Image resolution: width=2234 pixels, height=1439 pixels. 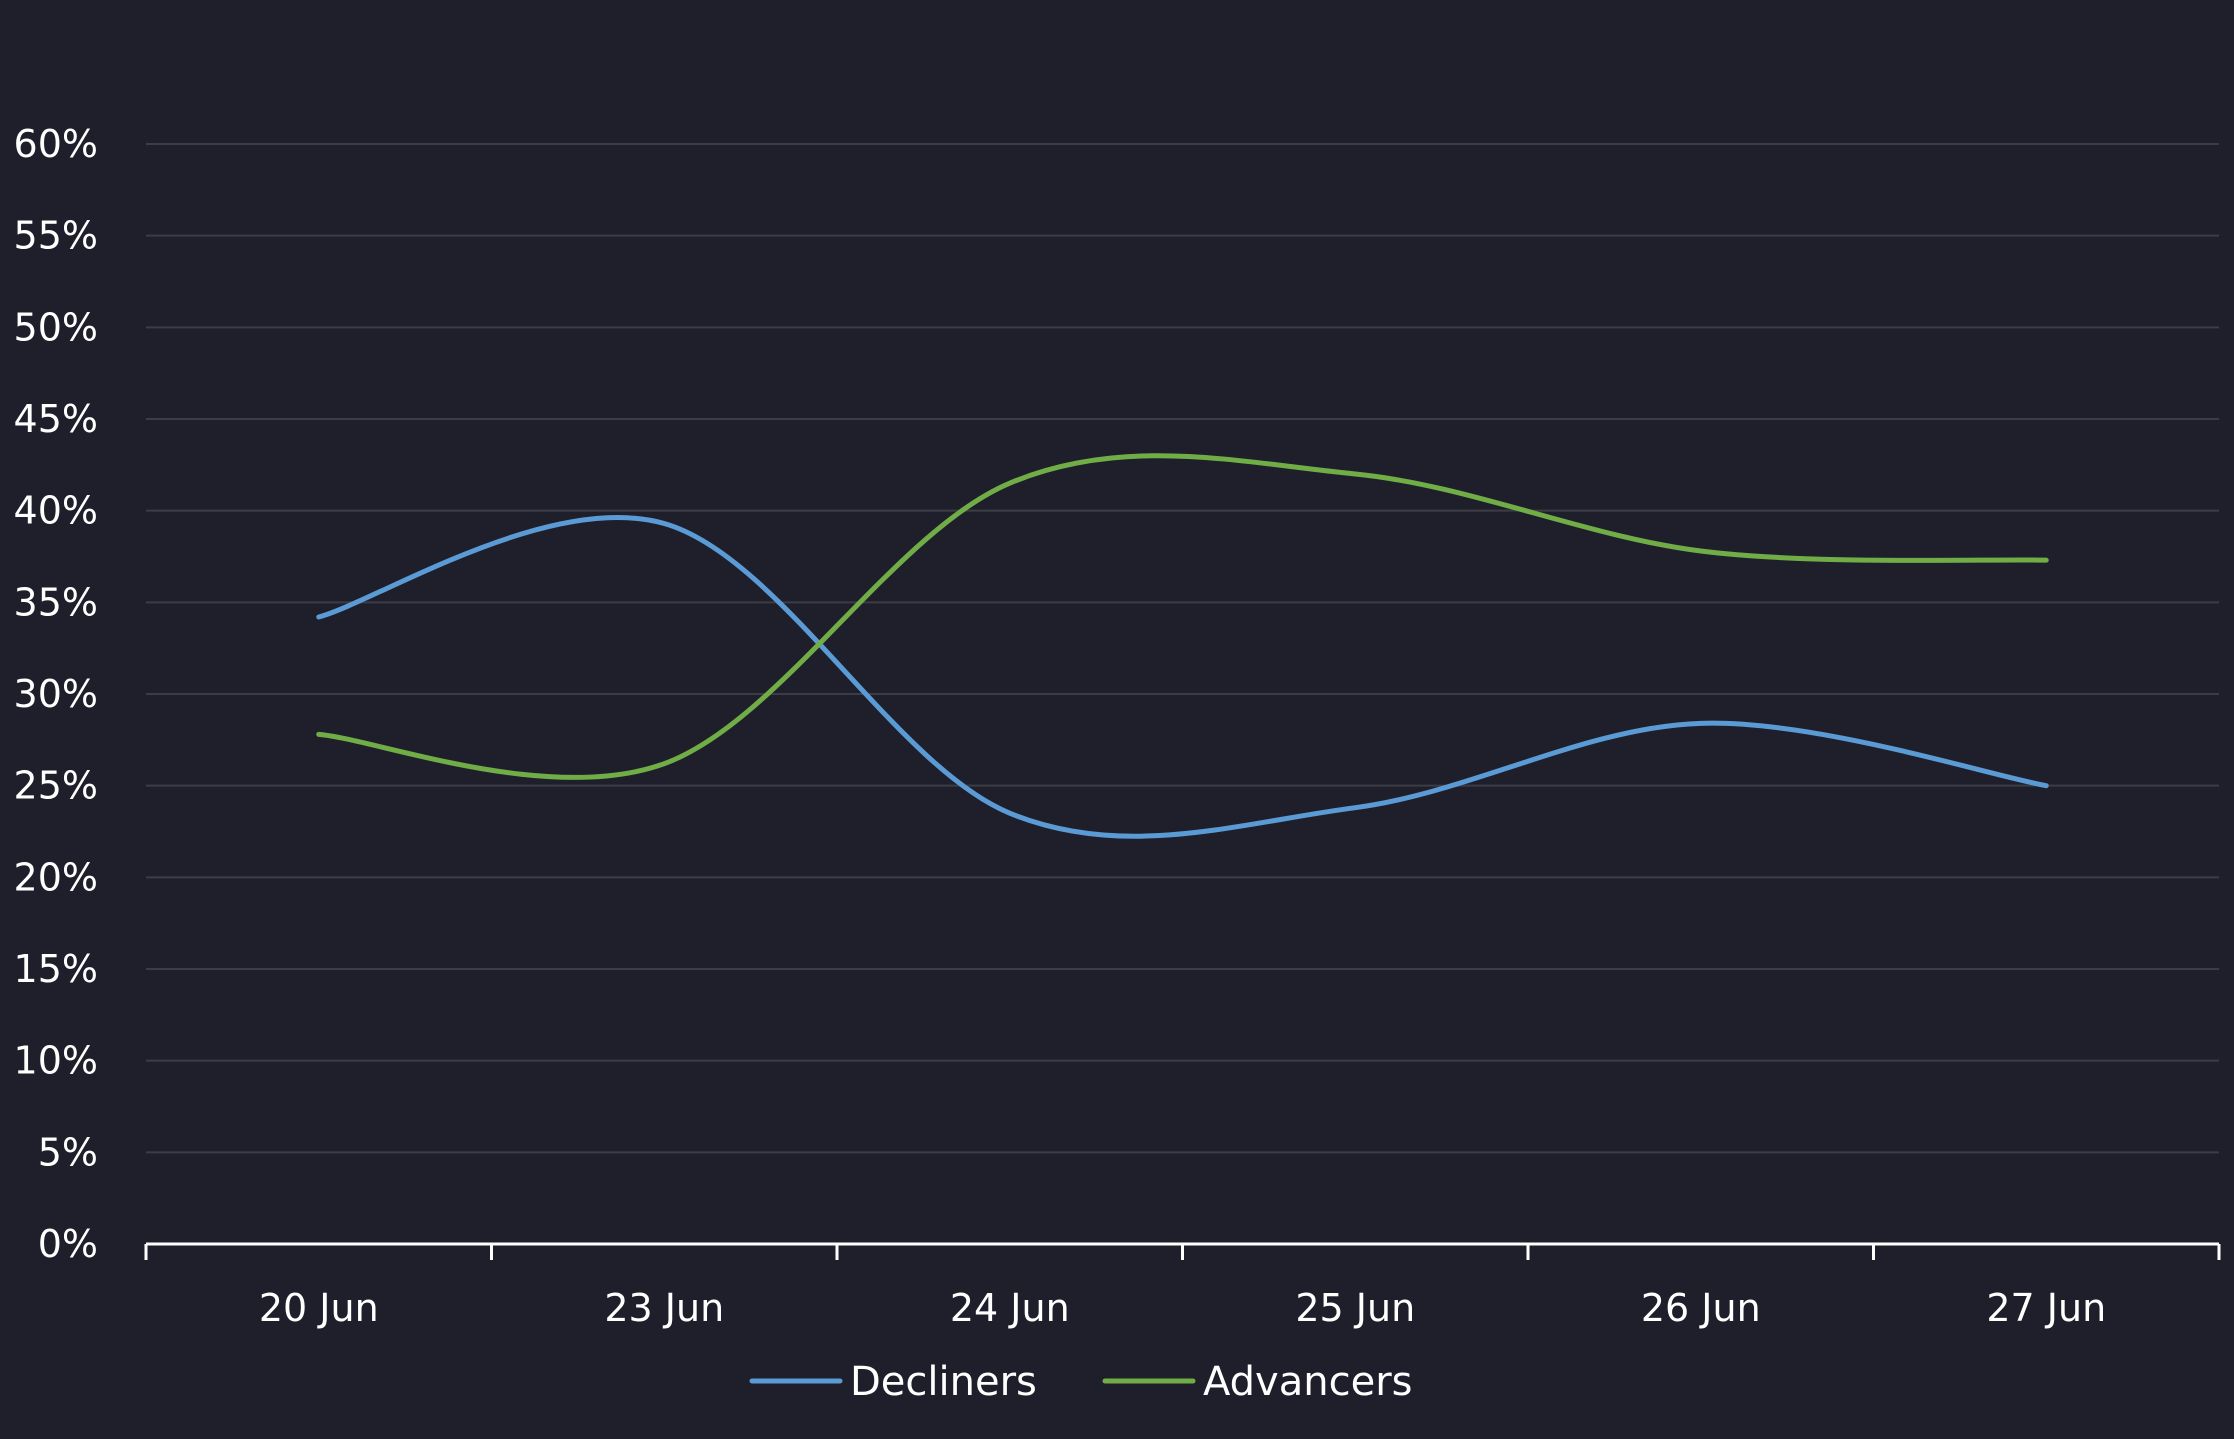 I want to click on y-tick-label: 20%, so click(x=56, y=877).